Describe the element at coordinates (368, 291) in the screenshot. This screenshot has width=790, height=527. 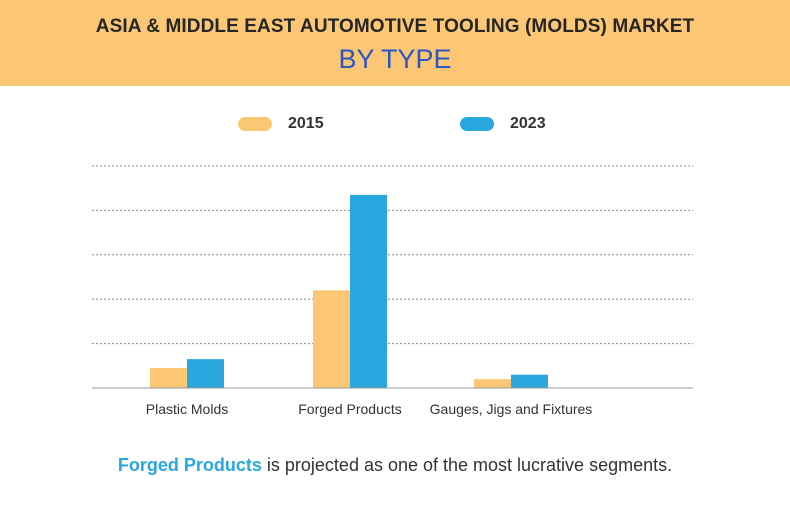
I see `bar-2023-forged-products` at that location.